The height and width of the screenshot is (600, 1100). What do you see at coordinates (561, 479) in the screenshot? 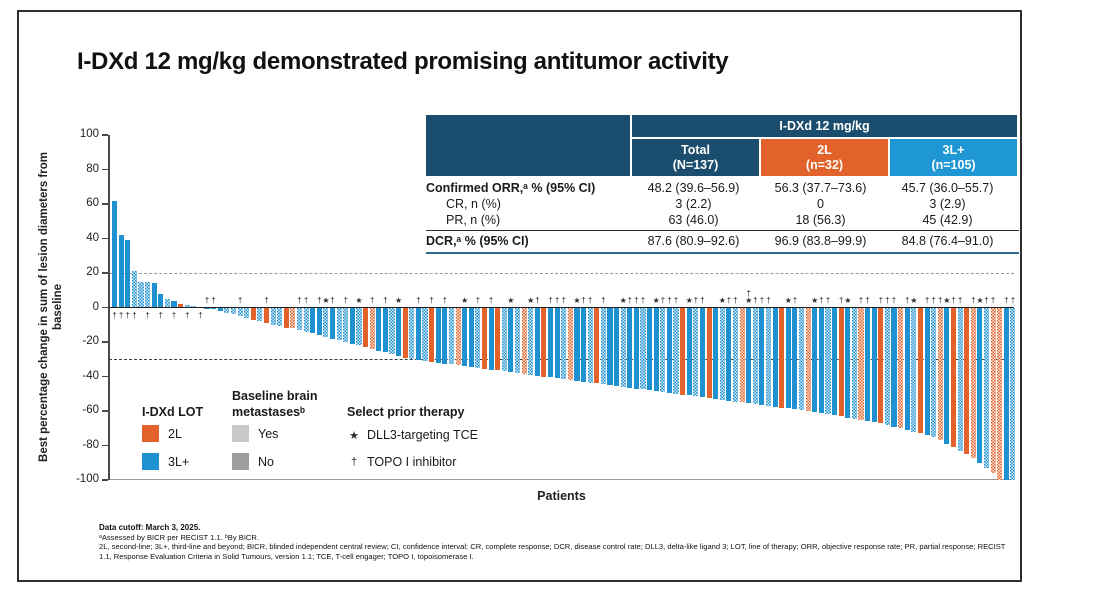
I see `bottom-axis-line` at bounding box center [561, 479].